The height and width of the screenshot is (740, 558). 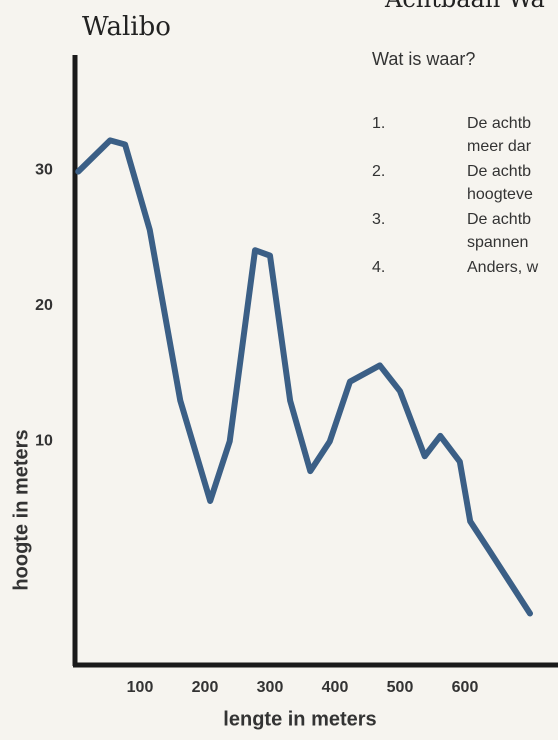 What do you see at coordinates (465, 5) in the screenshot?
I see `heading: Achtbaan Wa` at bounding box center [465, 5].